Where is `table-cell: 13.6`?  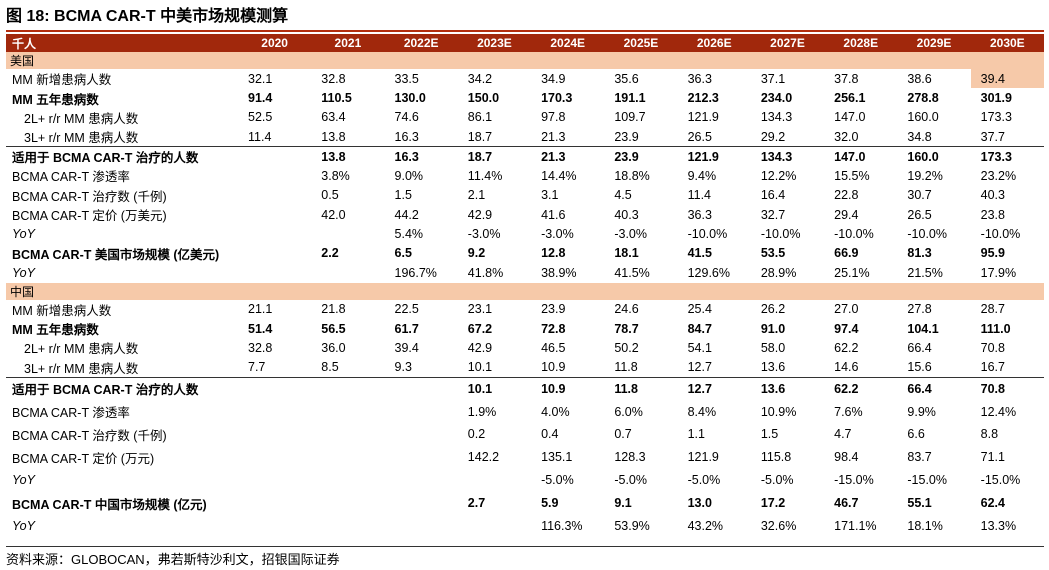
table-cell: 13.6 is located at coordinates (787, 388).